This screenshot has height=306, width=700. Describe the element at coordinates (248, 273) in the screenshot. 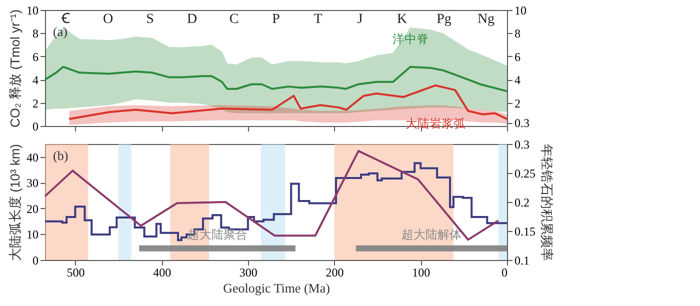

I see `x-tick-label: 300` at that location.